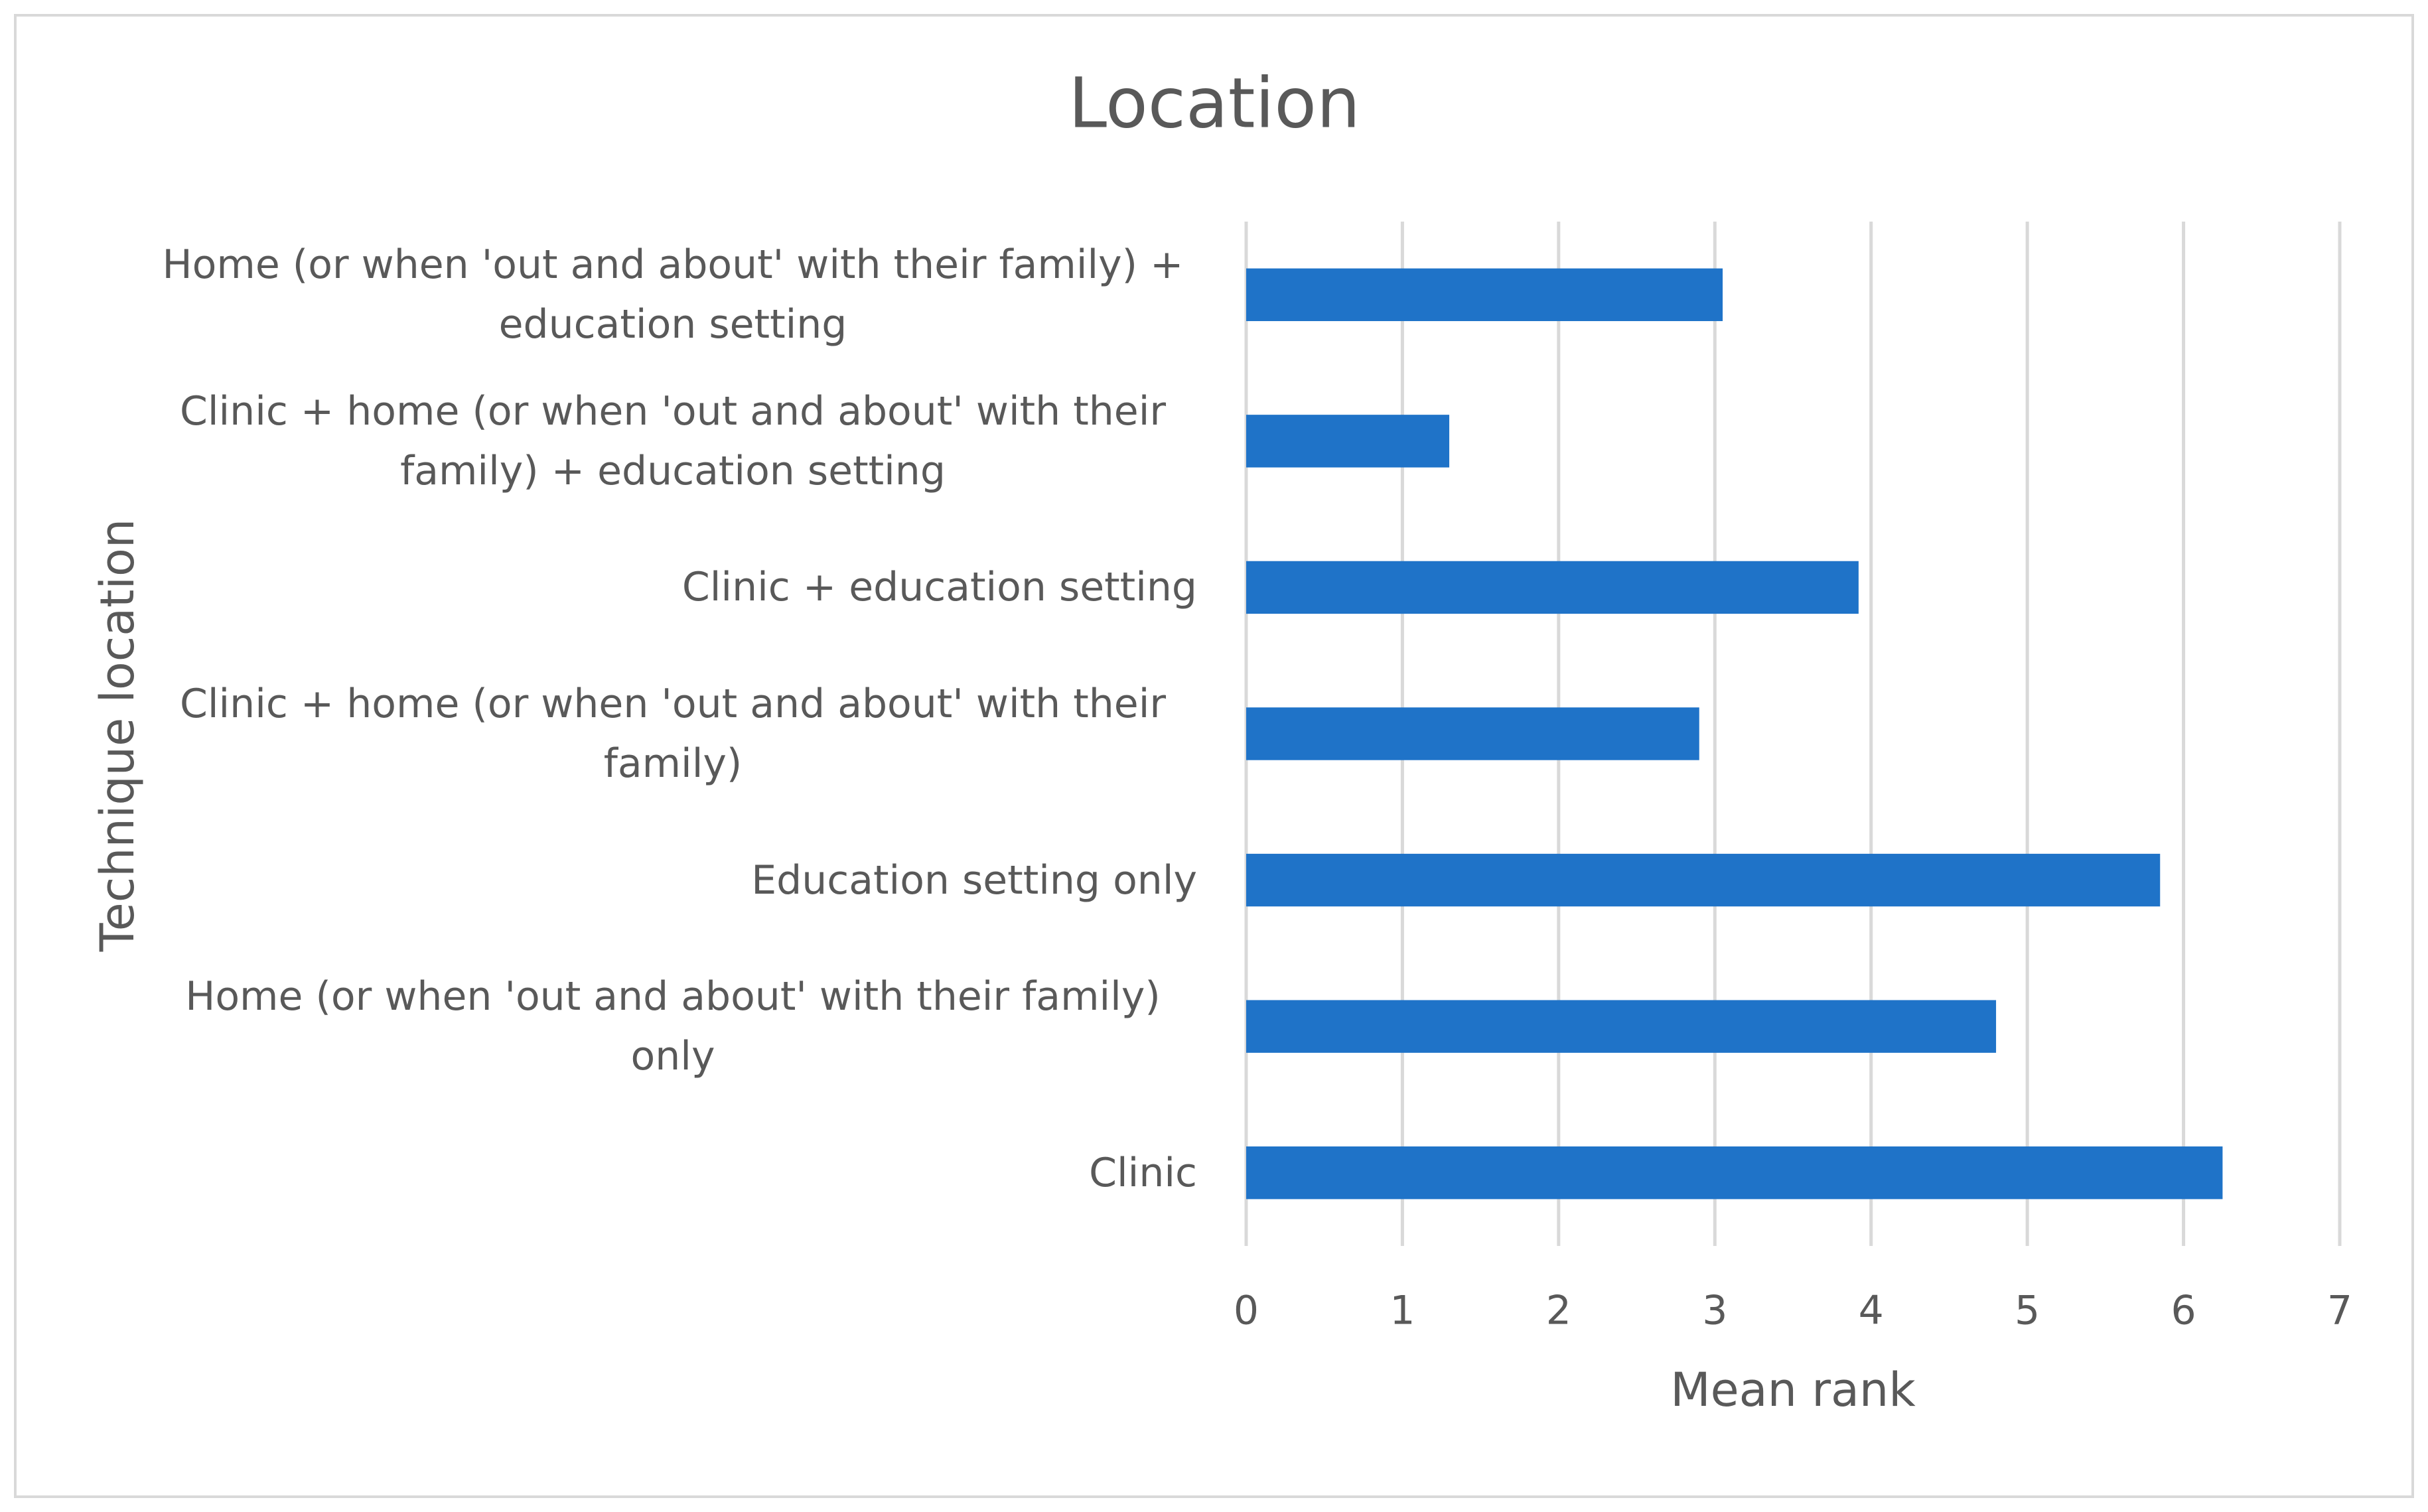 The image size is (2428, 1512). What do you see at coordinates (1714, 1311) in the screenshot?
I see `x-tick-label: 3` at bounding box center [1714, 1311].